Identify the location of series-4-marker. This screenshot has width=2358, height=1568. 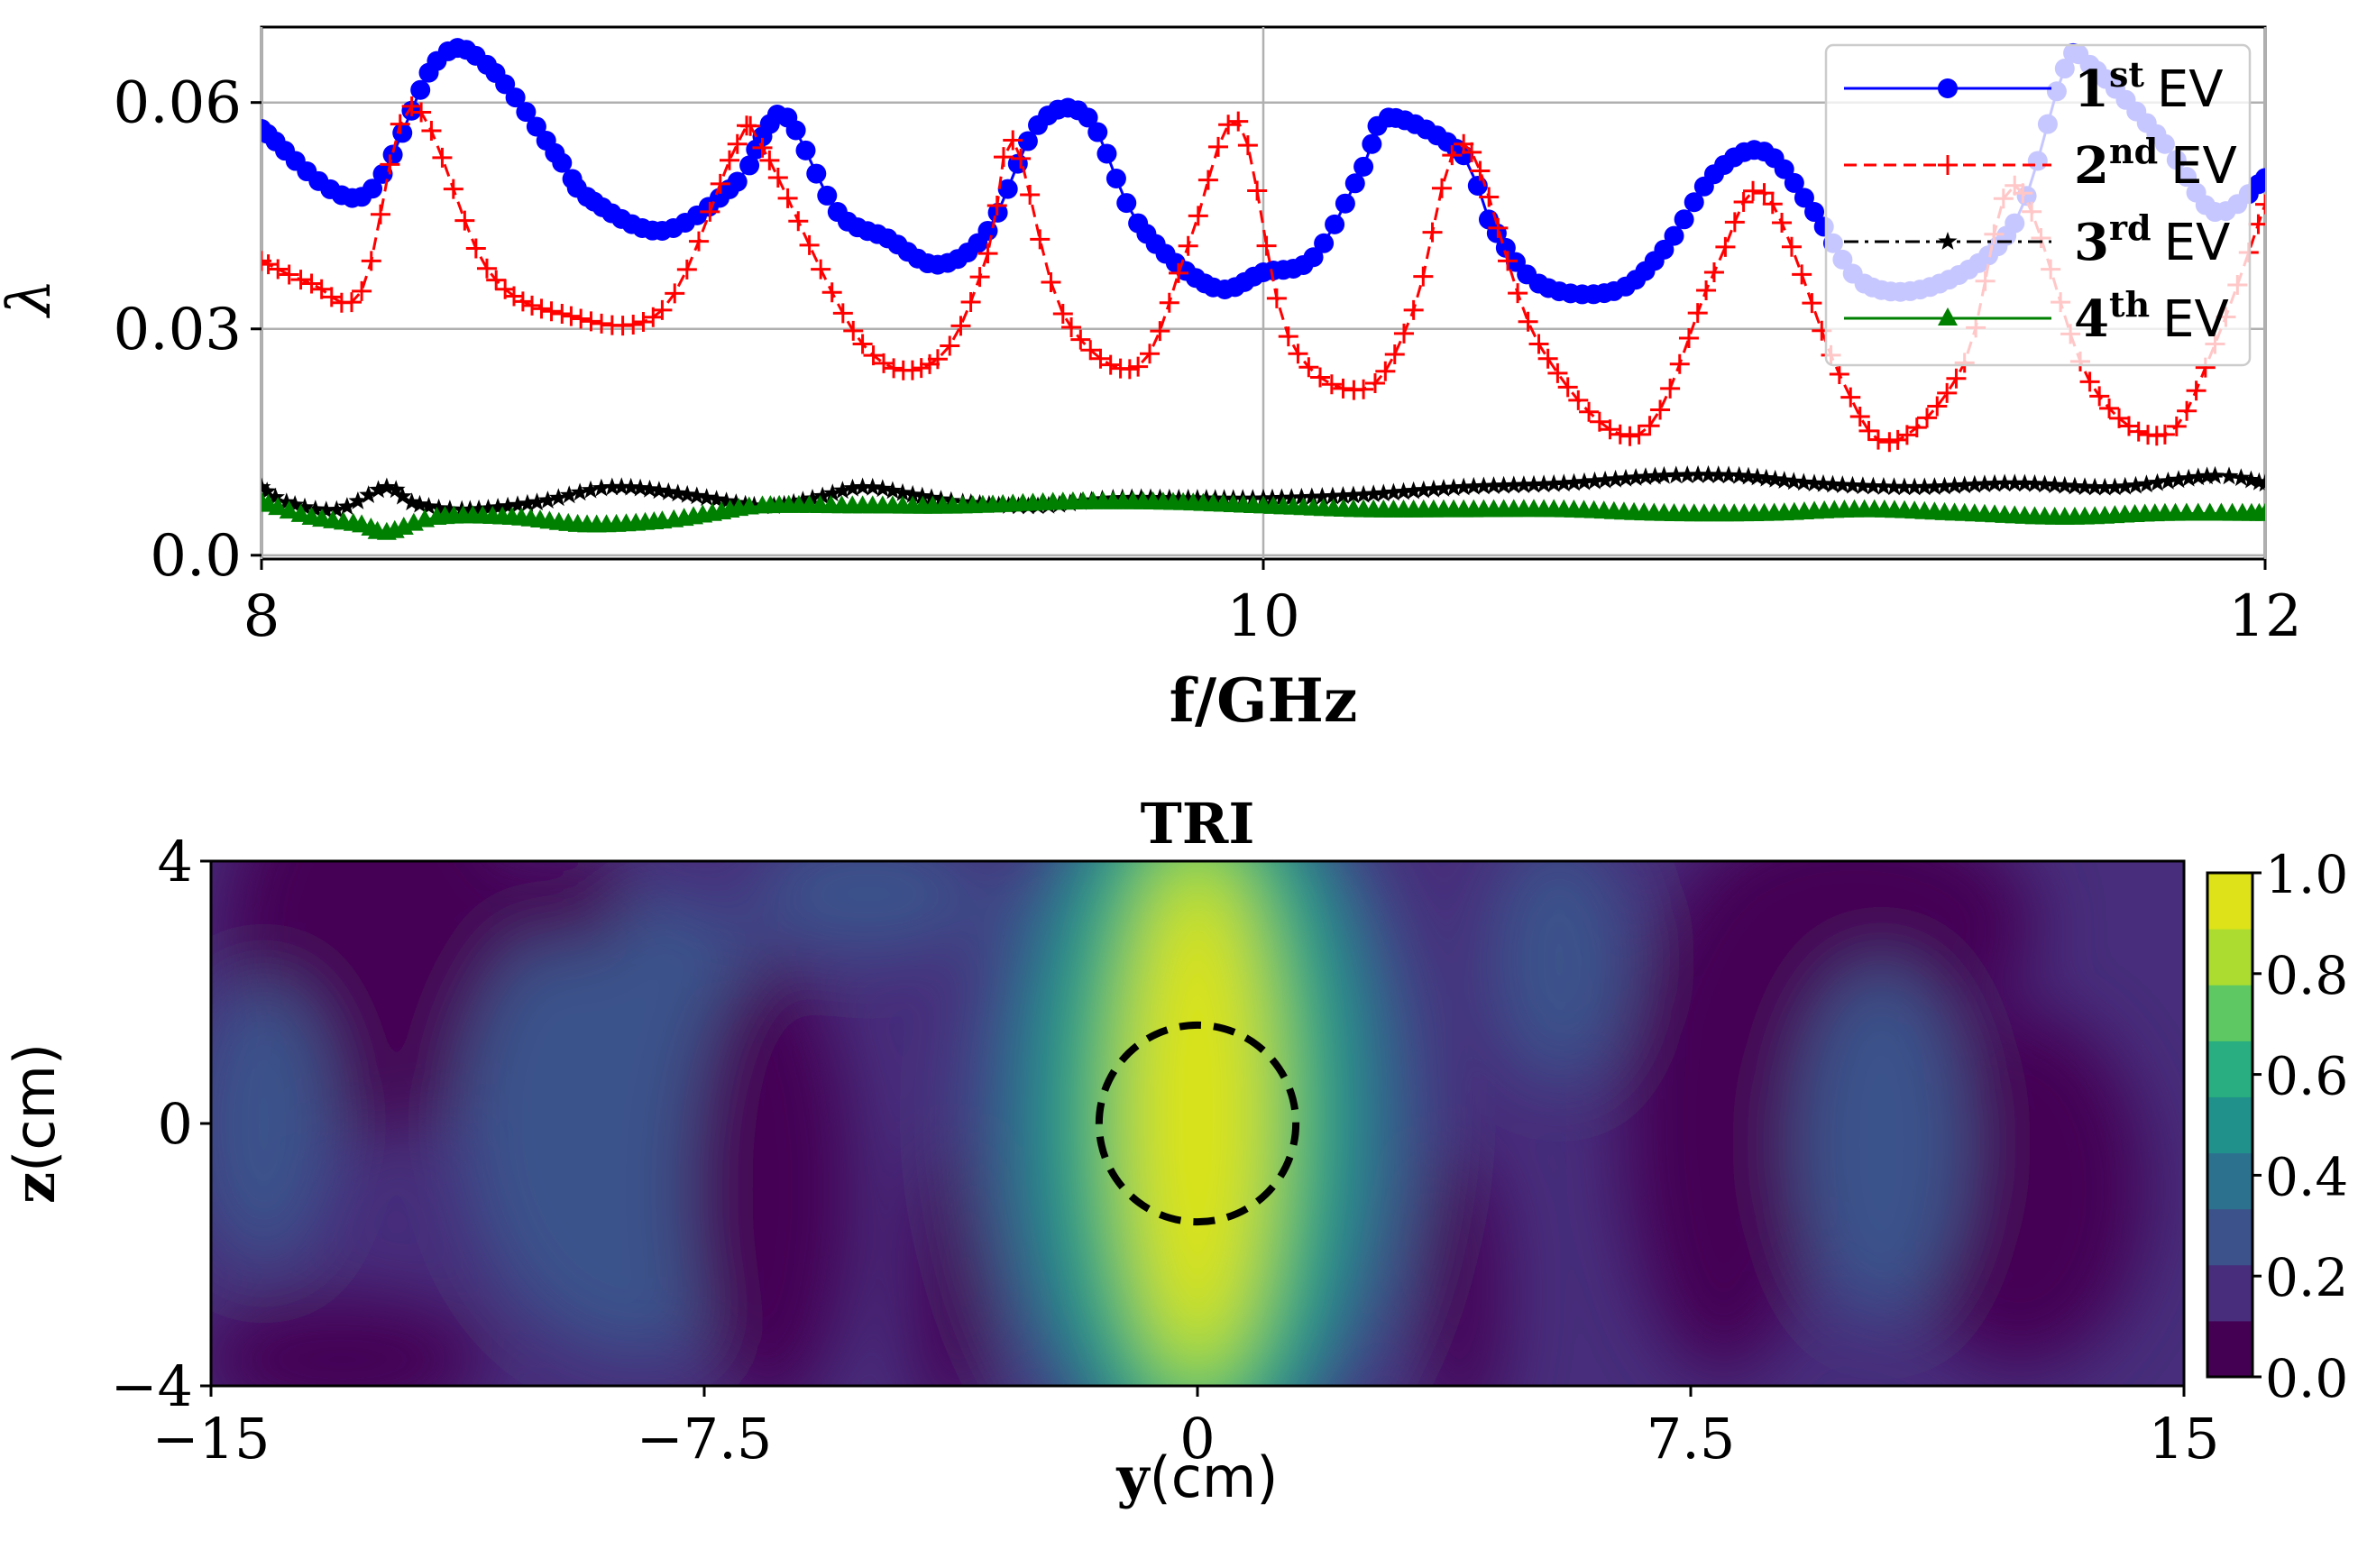
(749, 506).